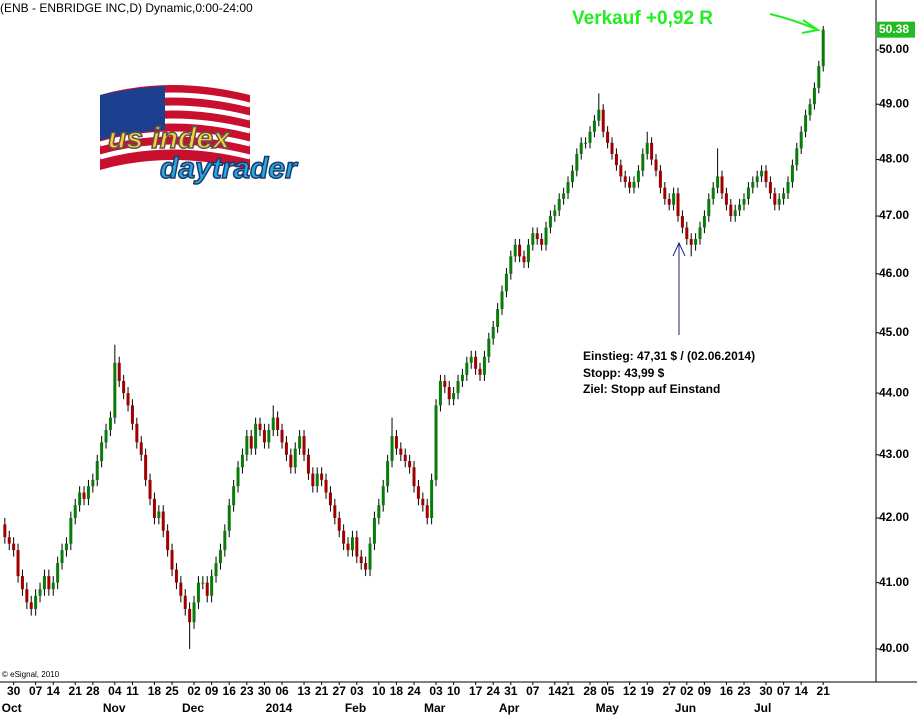 The width and height of the screenshot is (917, 722). I want to click on month-label: Oct, so click(12, 708).